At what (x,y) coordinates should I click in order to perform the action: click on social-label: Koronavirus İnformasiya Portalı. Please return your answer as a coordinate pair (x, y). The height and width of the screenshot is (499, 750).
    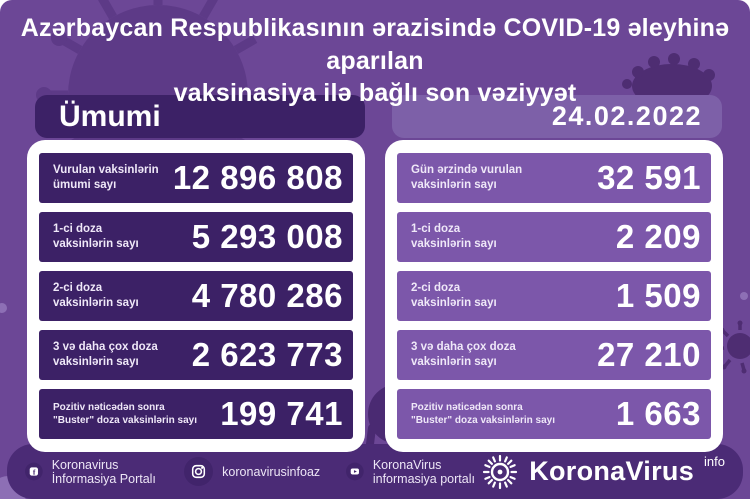
    Looking at the image, I should click on (103, 471).